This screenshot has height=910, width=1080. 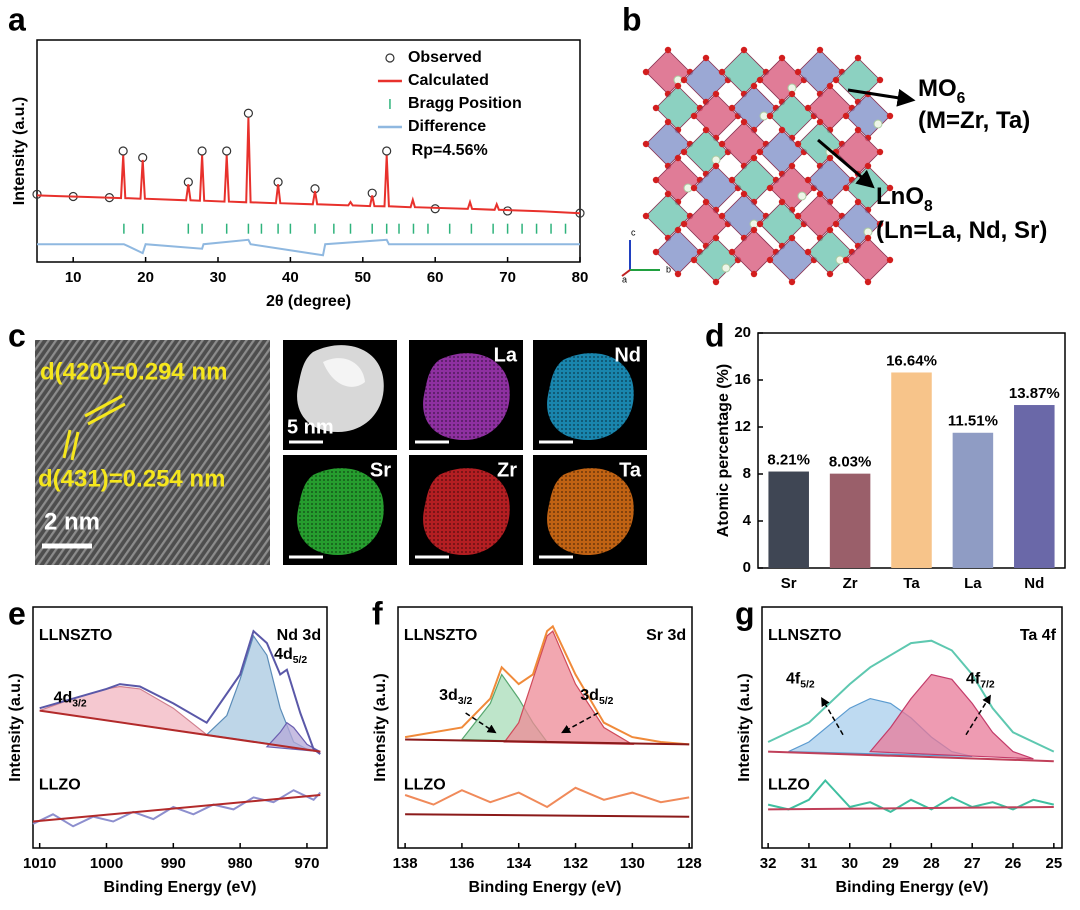 What do you see at coordinates (973, 421) in the screenshot?
I see `value-label: 11.51%` at bounding box center [973, 421].